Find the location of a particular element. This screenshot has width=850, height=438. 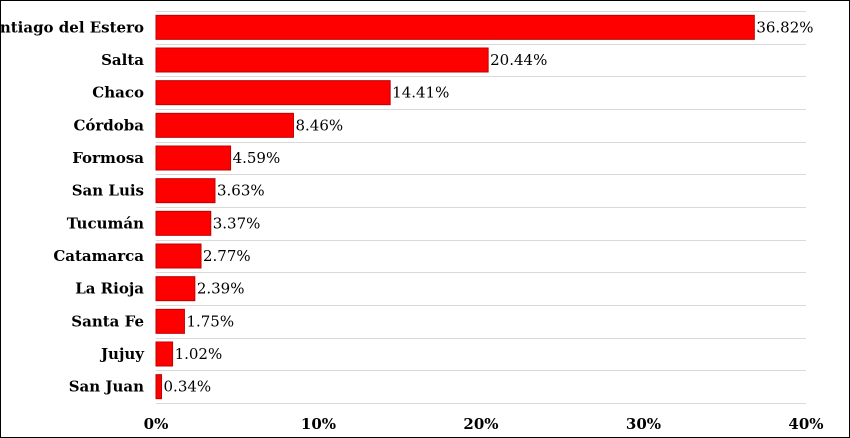

category-label: Catamarca is located at coordinates (98, 256).